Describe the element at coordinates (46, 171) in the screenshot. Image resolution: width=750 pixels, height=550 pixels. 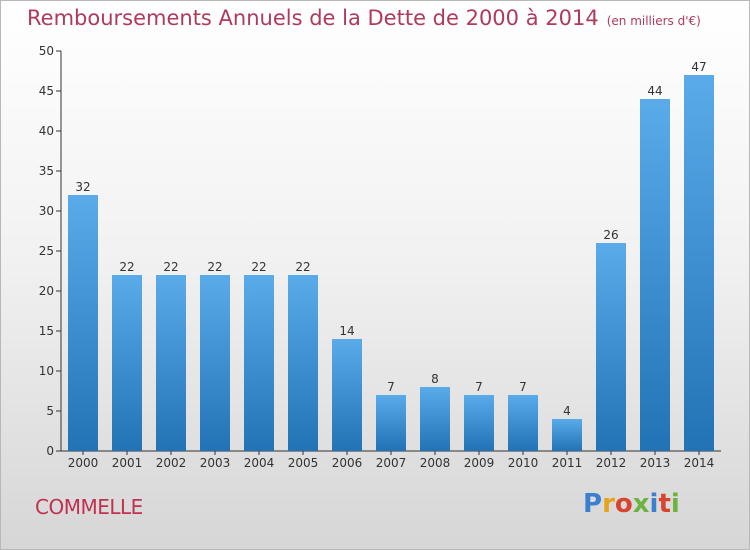
I see `y-tick-label: 35` at that location.